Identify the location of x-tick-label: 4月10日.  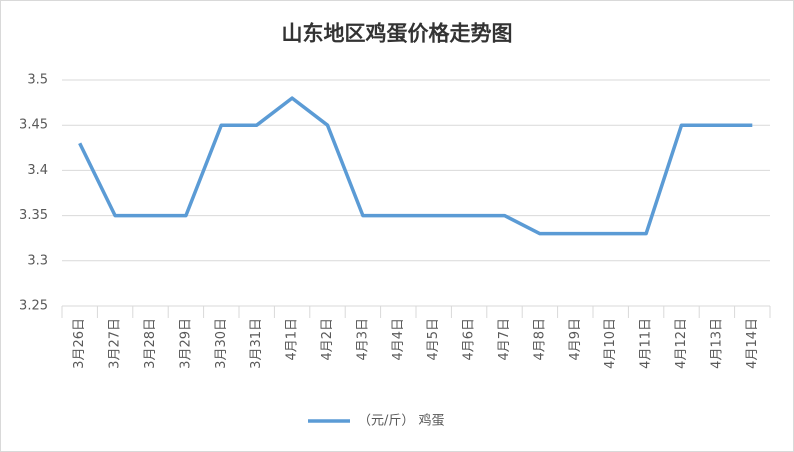
(610, 343).